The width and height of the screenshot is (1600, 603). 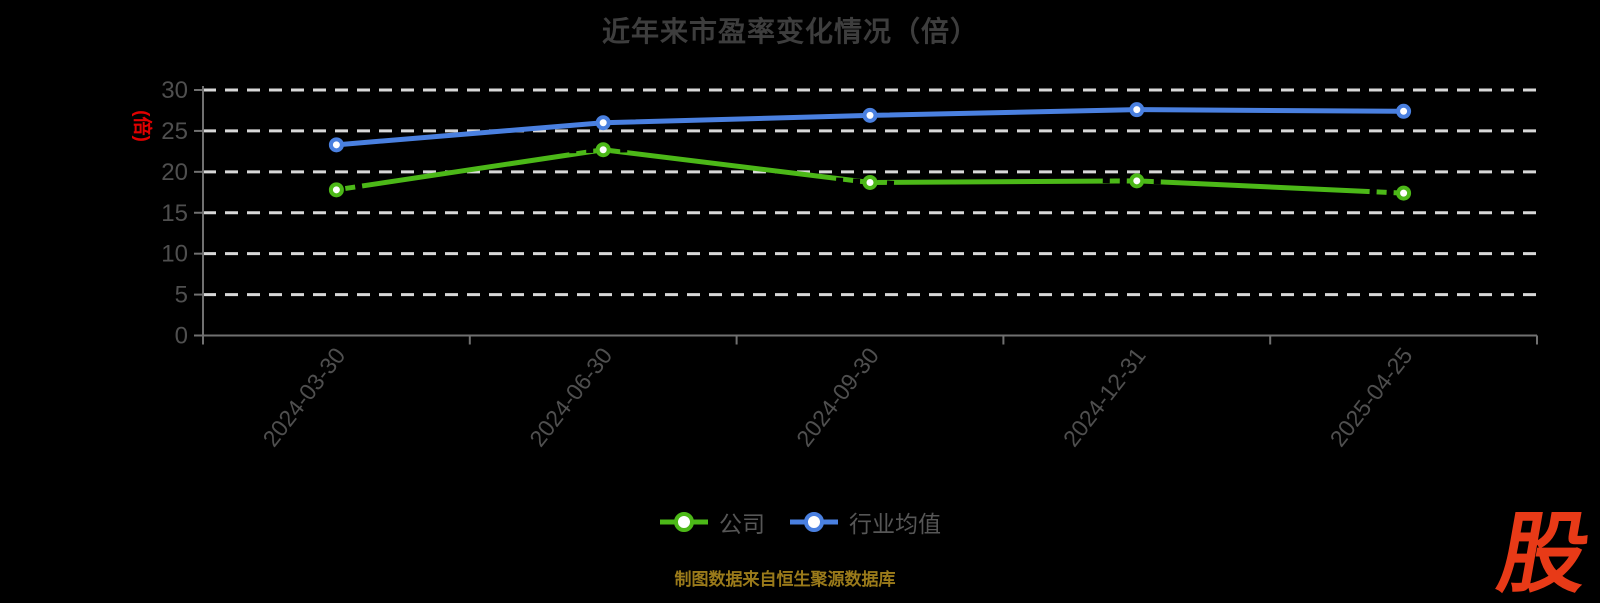 What do you see at coordinates (814, 522) in the screenshot?
I see `industry-average-series-marker-icon` at bounding box center [814, 522].